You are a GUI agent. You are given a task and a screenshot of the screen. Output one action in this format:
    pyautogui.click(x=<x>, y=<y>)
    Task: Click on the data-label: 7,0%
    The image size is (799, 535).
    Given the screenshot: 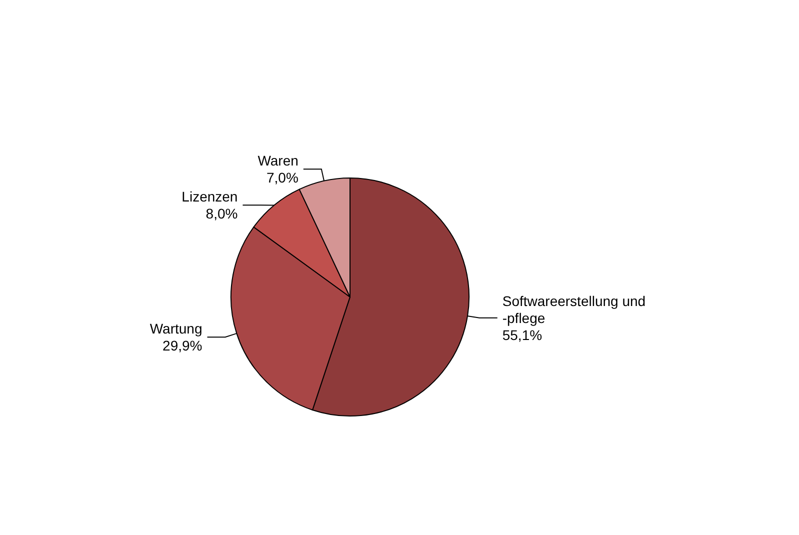 What is the action you would take?
    pyautogui.click(x=282, y=178)
    